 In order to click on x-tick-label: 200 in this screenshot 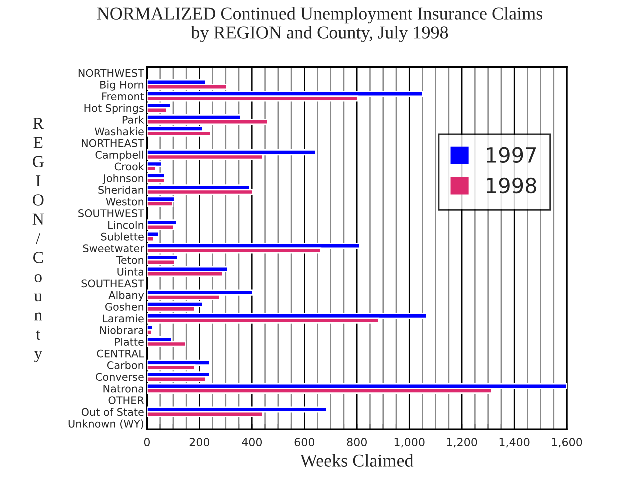, I will do `click(200, 442)`.